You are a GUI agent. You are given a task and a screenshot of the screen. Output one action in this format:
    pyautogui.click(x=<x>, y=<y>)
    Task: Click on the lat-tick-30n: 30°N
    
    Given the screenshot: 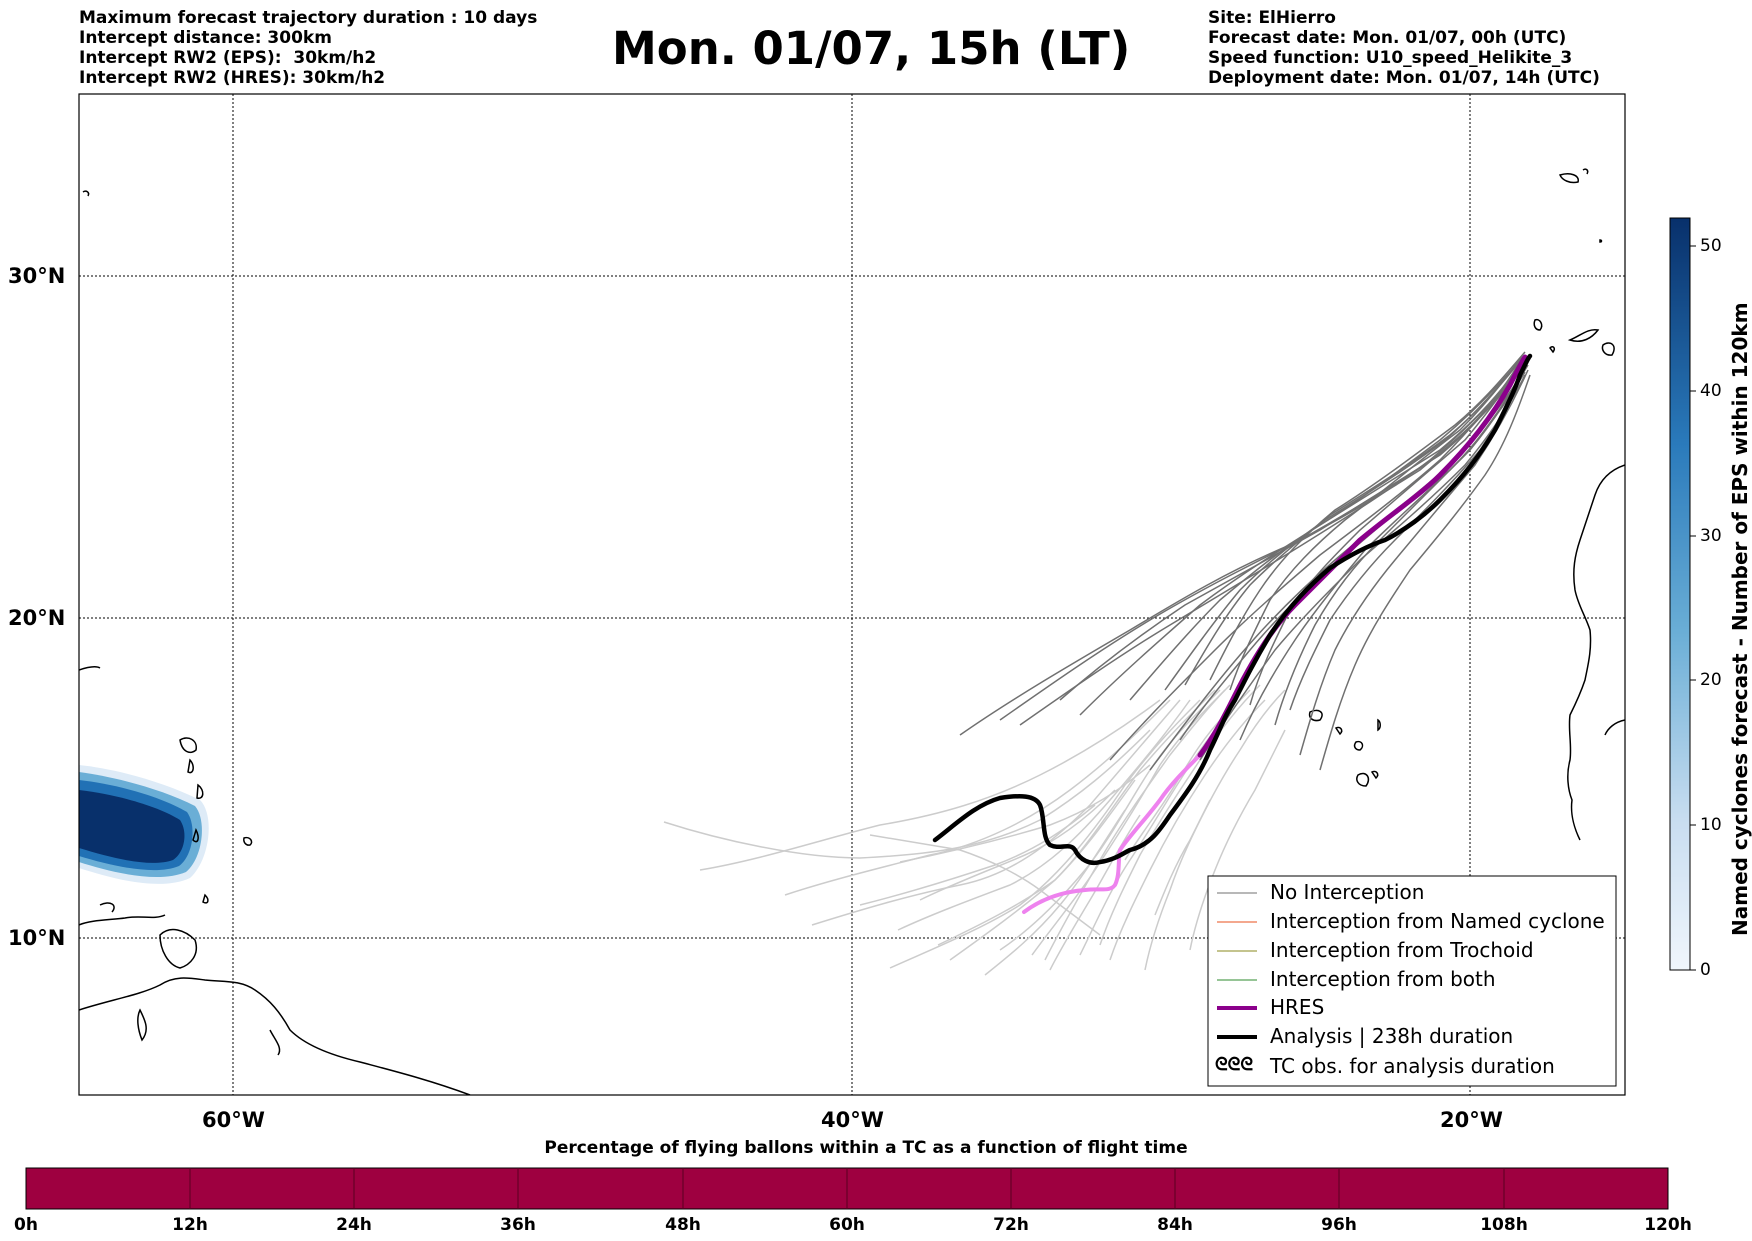 What is the action you would take?
    pyautogui.click(x=37, y=276)
    